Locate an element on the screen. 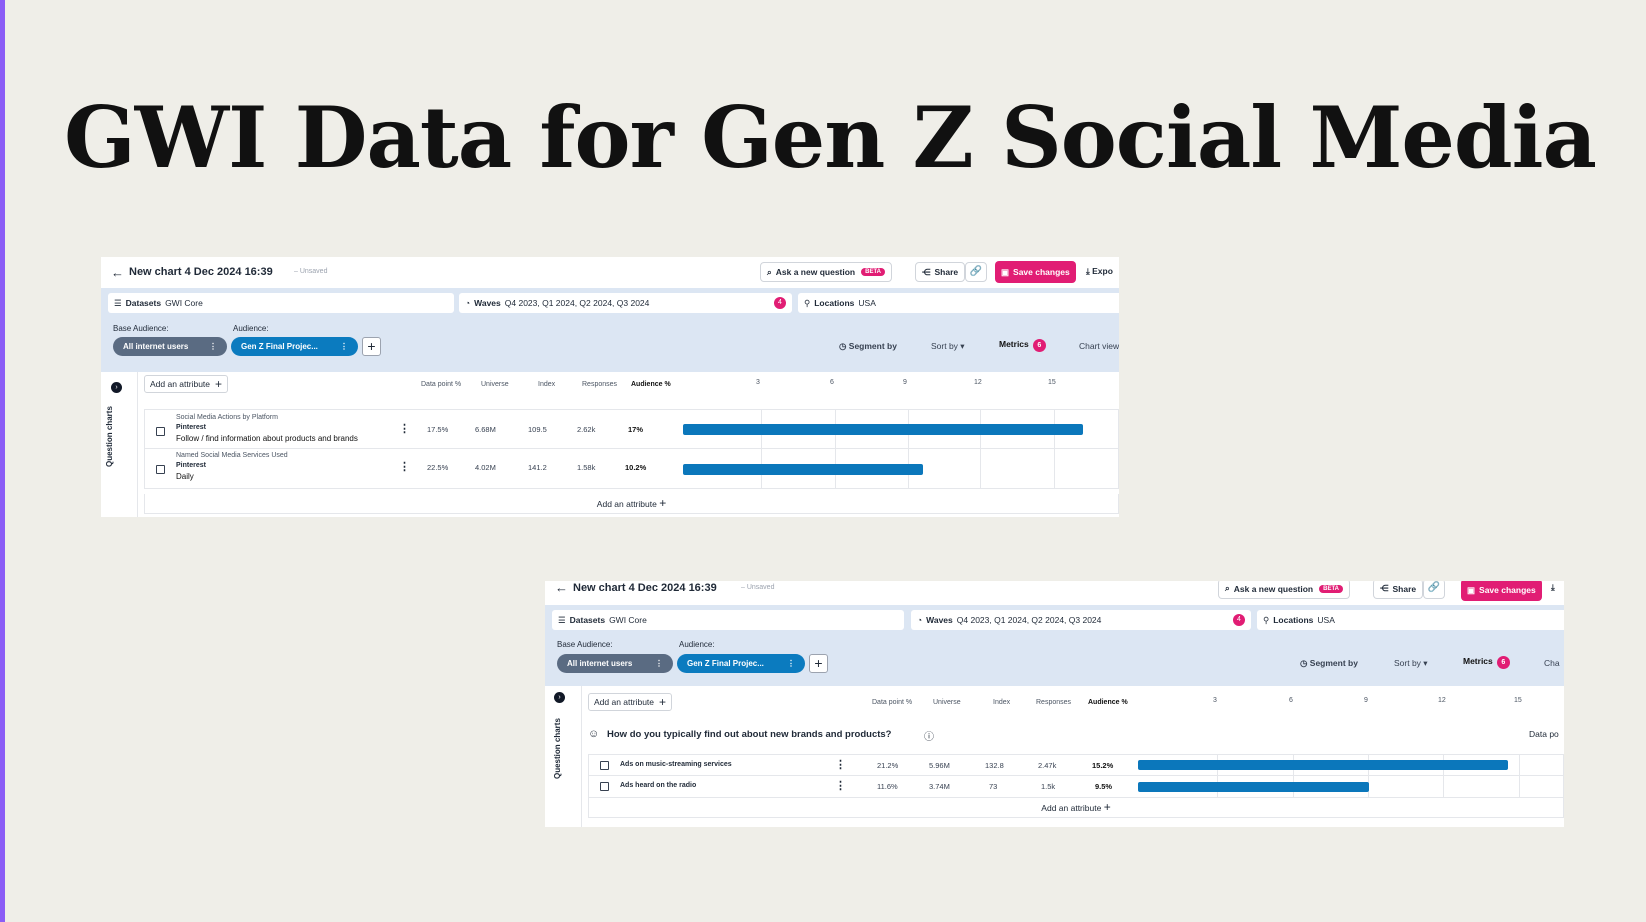 The image size is (1646, 922). row-label: Ads heard on the radio is located at coordinates (658, 785).